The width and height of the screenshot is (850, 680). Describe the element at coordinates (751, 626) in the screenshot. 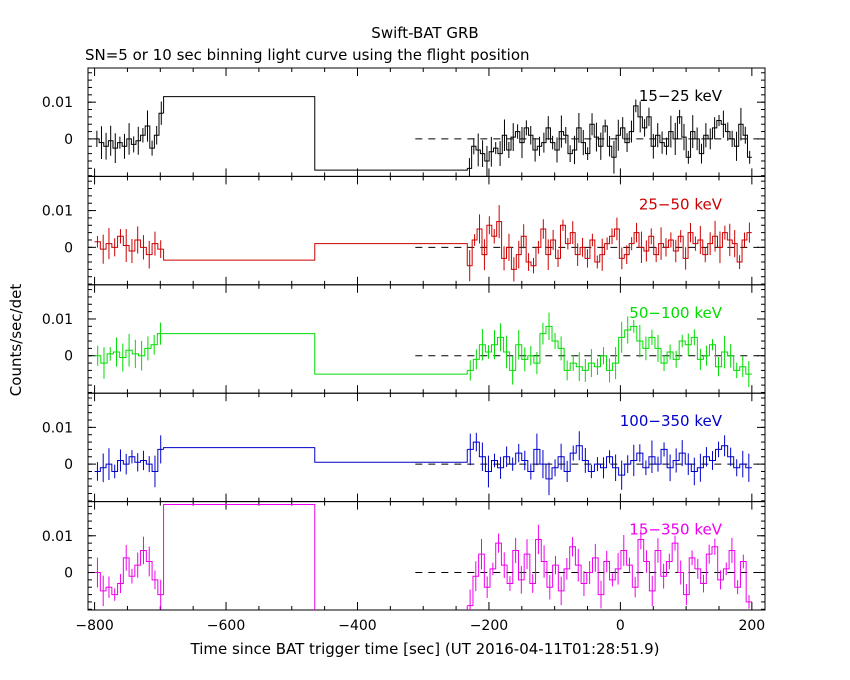

I see `x-tick-label: 200` at that location.